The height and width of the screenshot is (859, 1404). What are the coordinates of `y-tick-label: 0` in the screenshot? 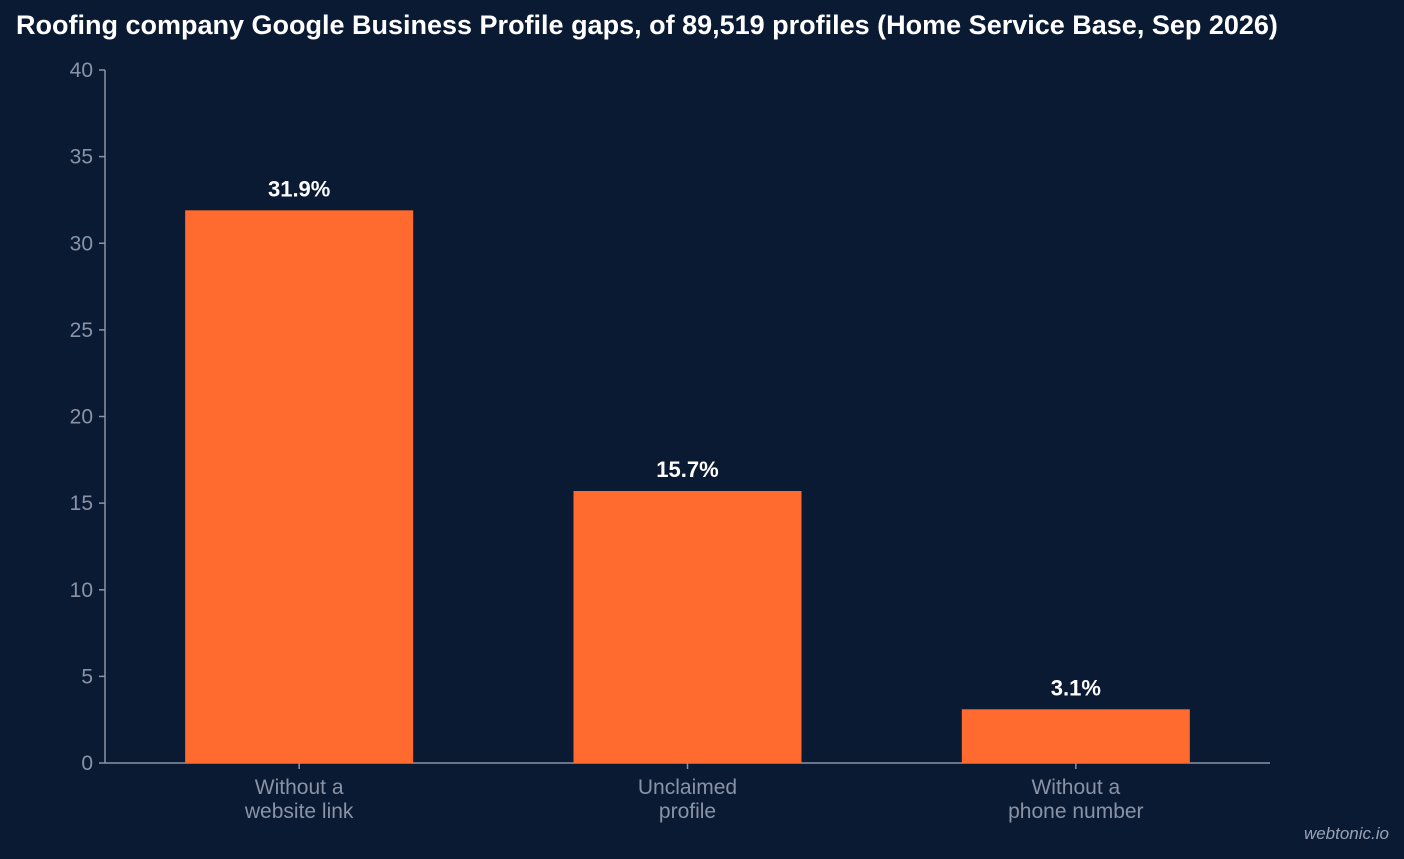 It's located at (87, 763).